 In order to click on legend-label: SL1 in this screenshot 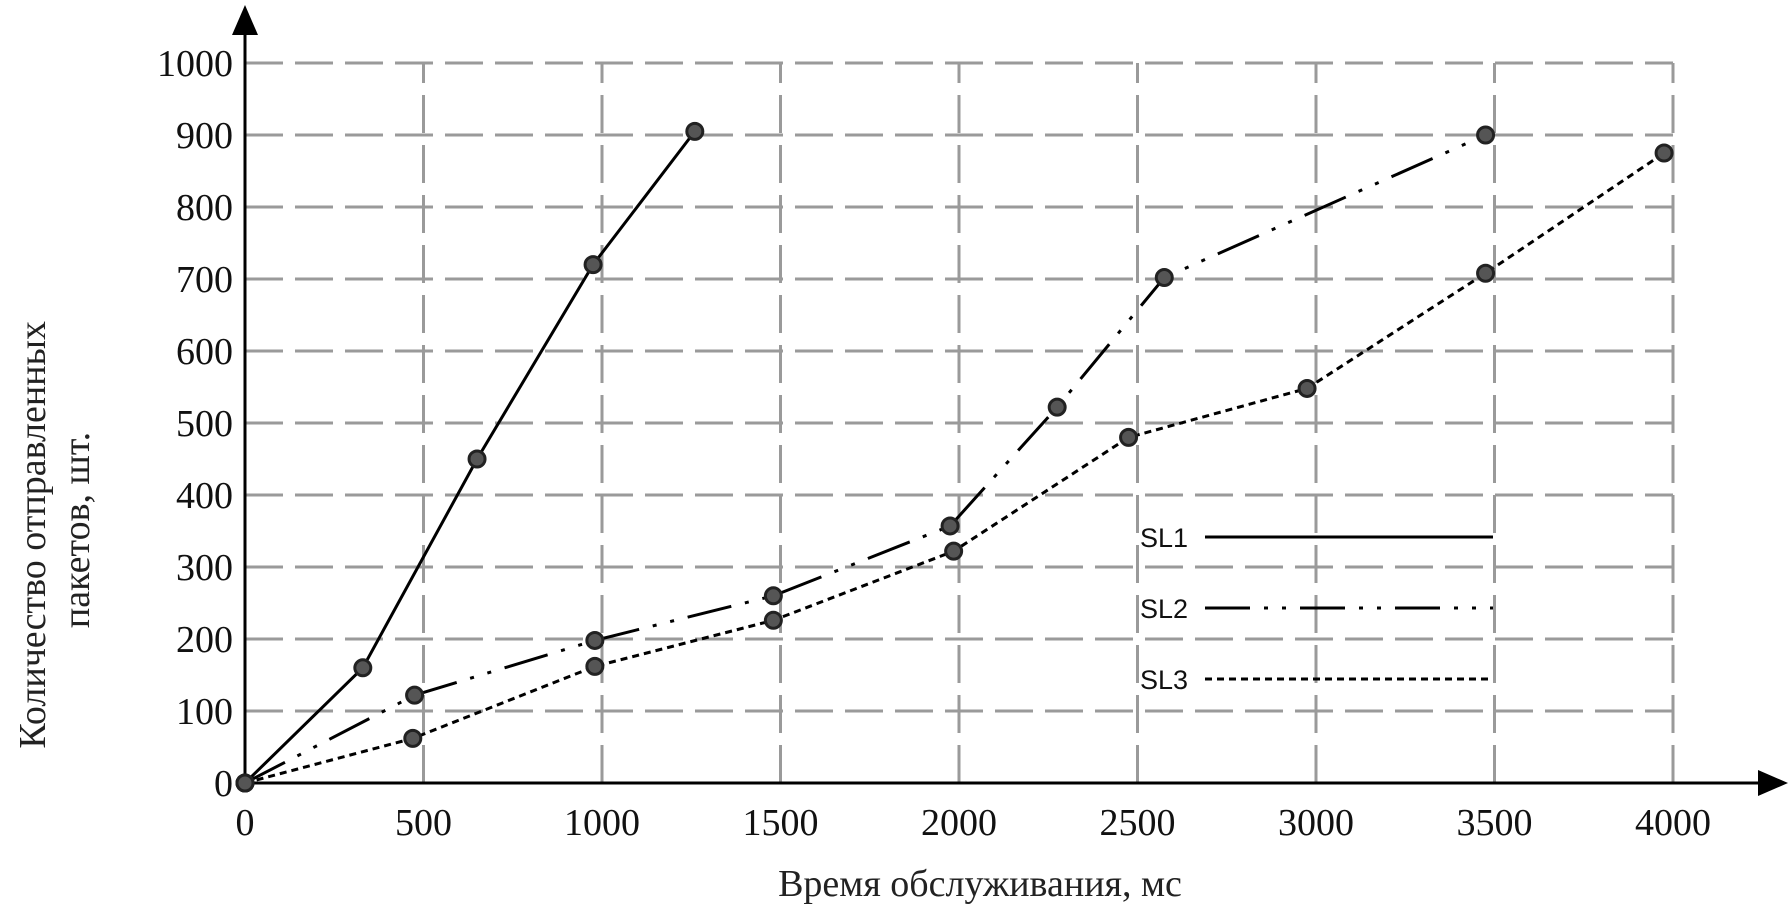, I will do `click(1164, 538)`.